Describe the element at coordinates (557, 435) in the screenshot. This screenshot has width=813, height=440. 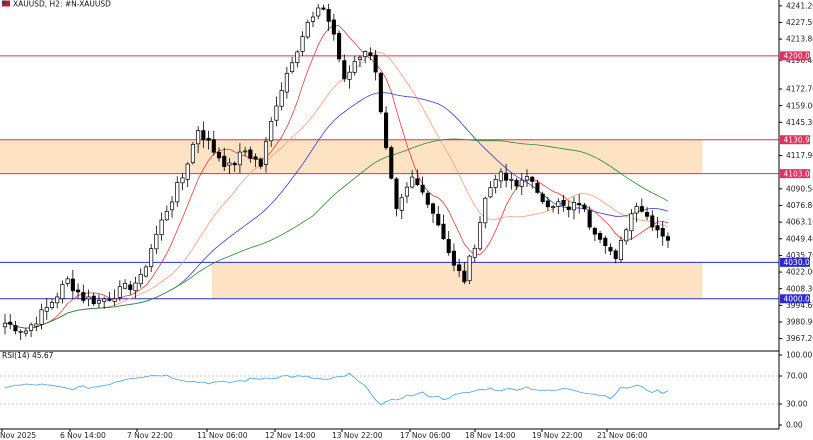
I see `time-tick-label: 19 Nov 22:00` at that location.